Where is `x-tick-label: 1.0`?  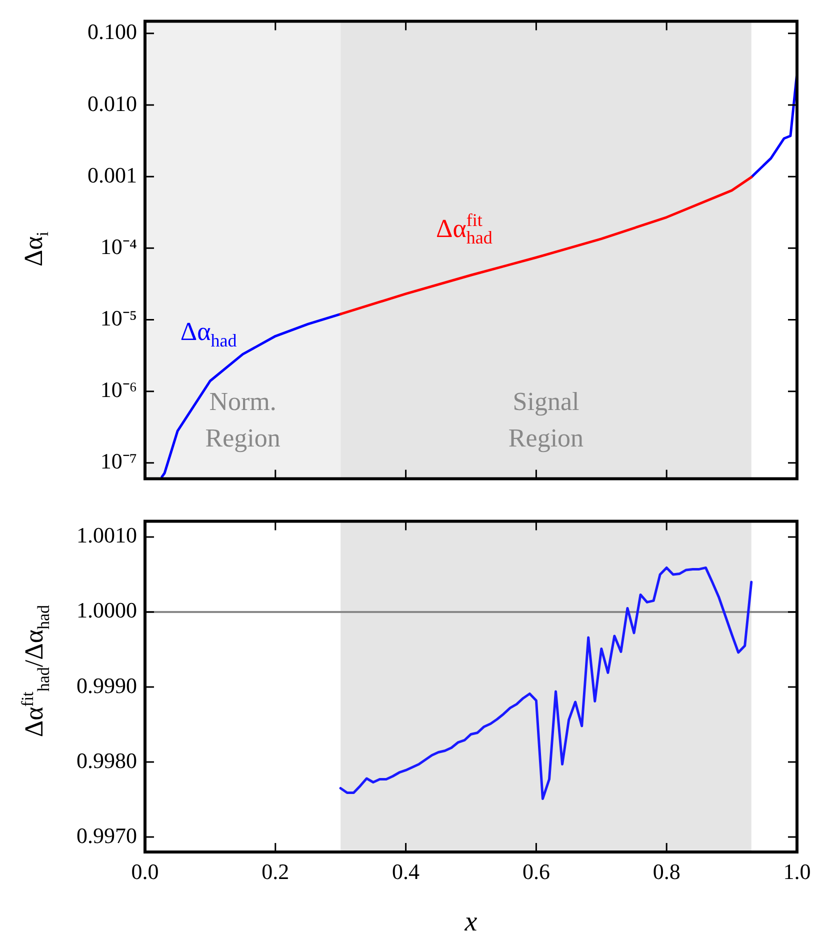
x-tick-label: 1.0 is located at coordinates (797, 871).